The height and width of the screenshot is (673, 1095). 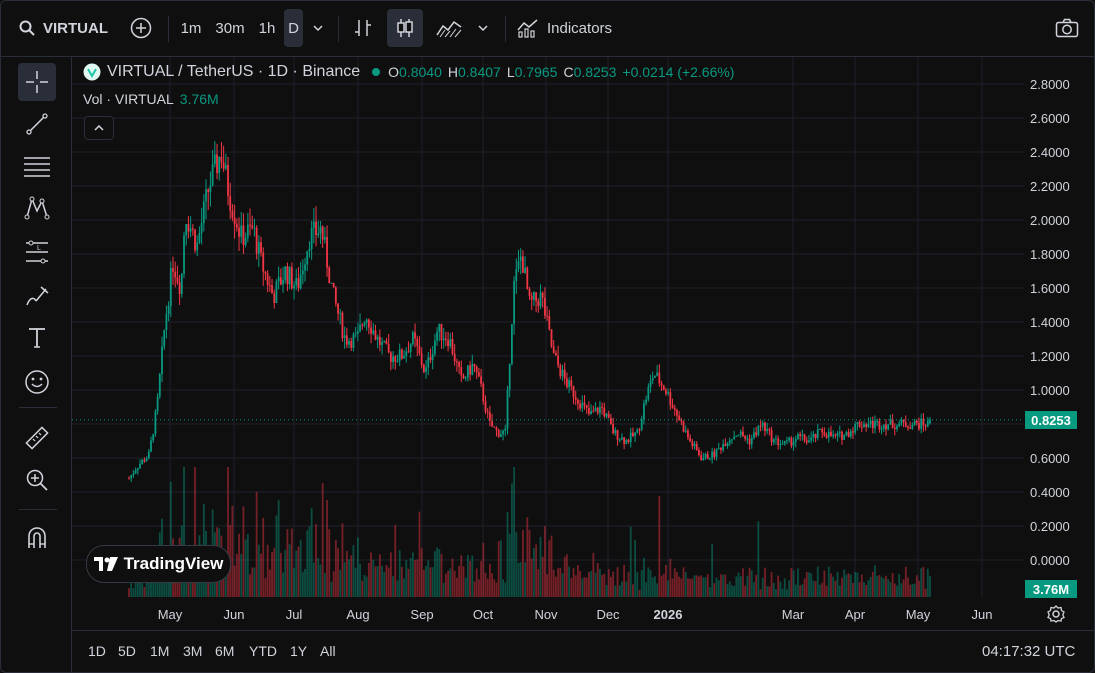 What do you see at coordinates (97, 651) in the screenshot?
I see `range-1d: 1D` at bounding box center [97, 651].